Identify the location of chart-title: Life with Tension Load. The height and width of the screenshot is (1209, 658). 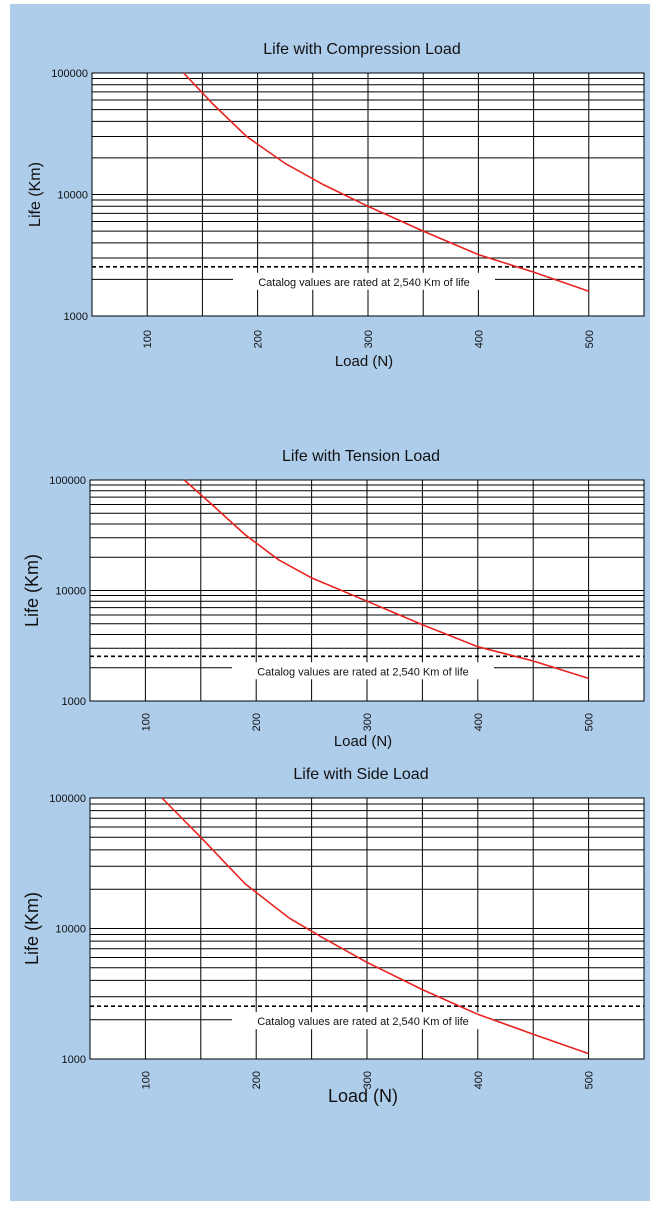
(361, 456).